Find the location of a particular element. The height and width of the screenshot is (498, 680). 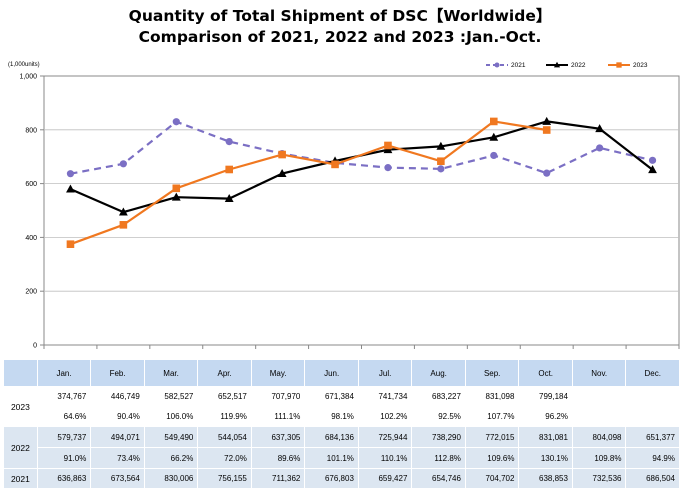

units-cell: 637,305 is located at coordinates (278, 437).